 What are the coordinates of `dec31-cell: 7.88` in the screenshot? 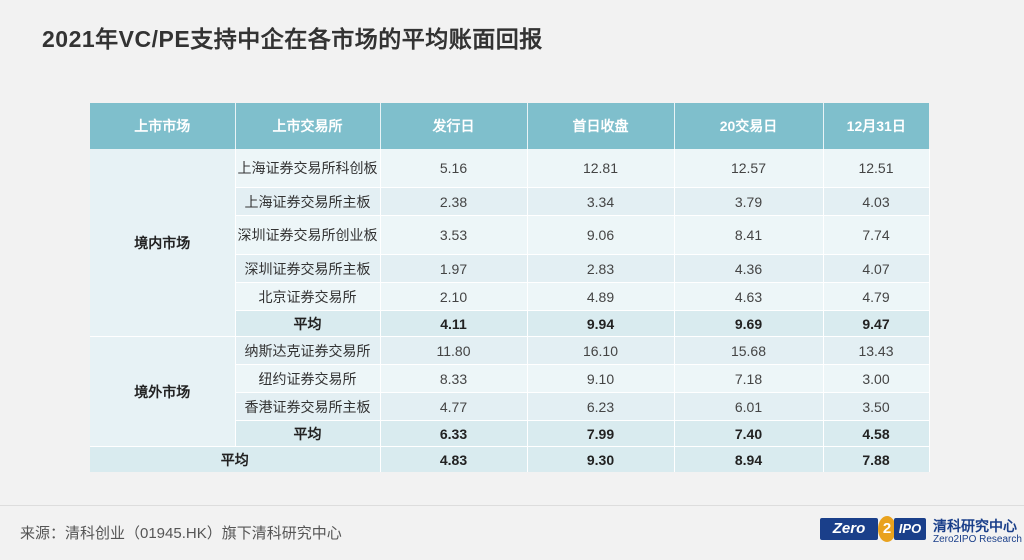 It's located at (876, 459).